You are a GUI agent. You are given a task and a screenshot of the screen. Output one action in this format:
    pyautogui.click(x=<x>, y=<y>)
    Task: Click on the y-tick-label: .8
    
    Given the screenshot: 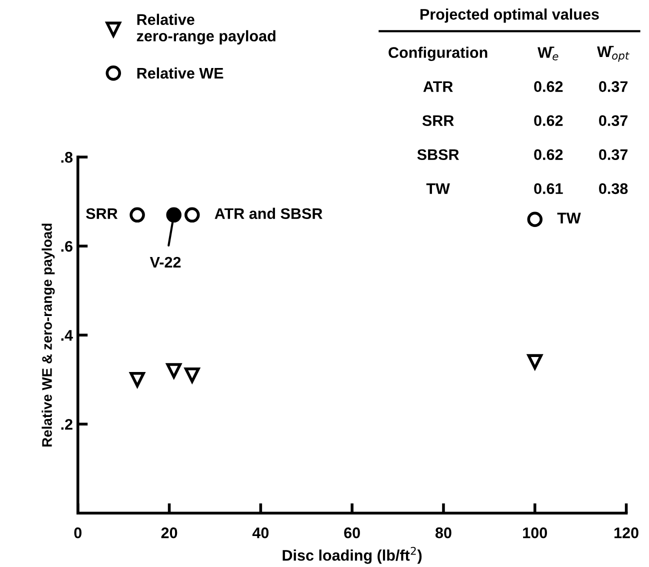 What is the action you would take?
    pyautogui.click(x=67, y=157)
    